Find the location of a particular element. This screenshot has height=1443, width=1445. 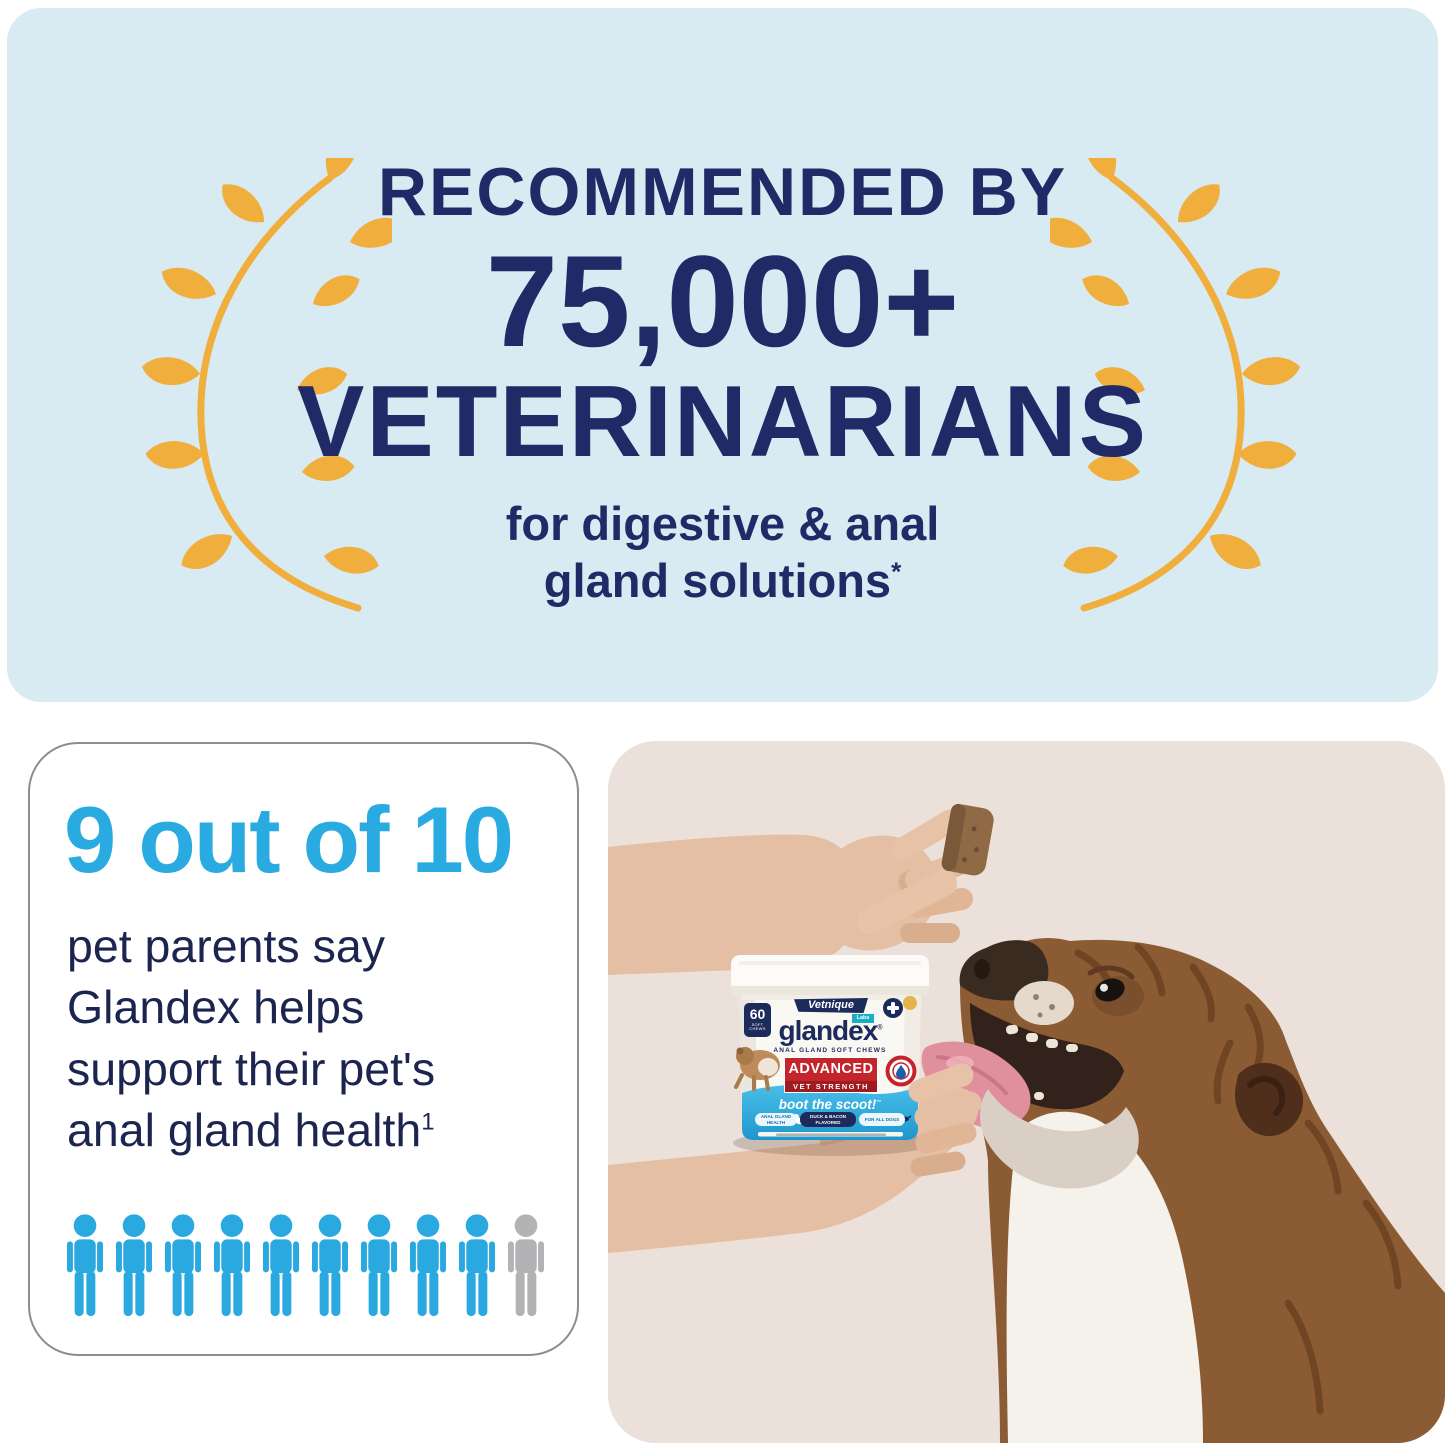

bulldog is located at coordinates (1183, 1190).